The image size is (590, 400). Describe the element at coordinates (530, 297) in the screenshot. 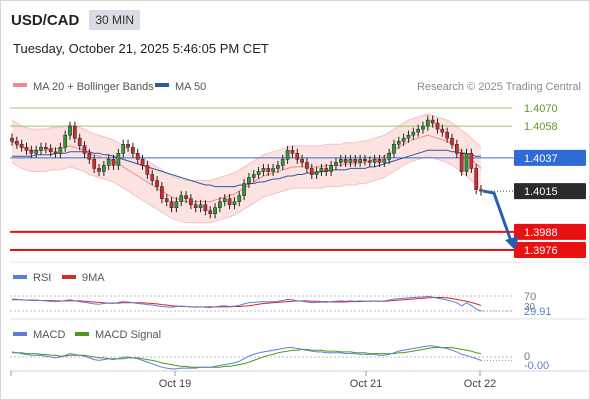

I see `rsi-level-label: 70` at that location.